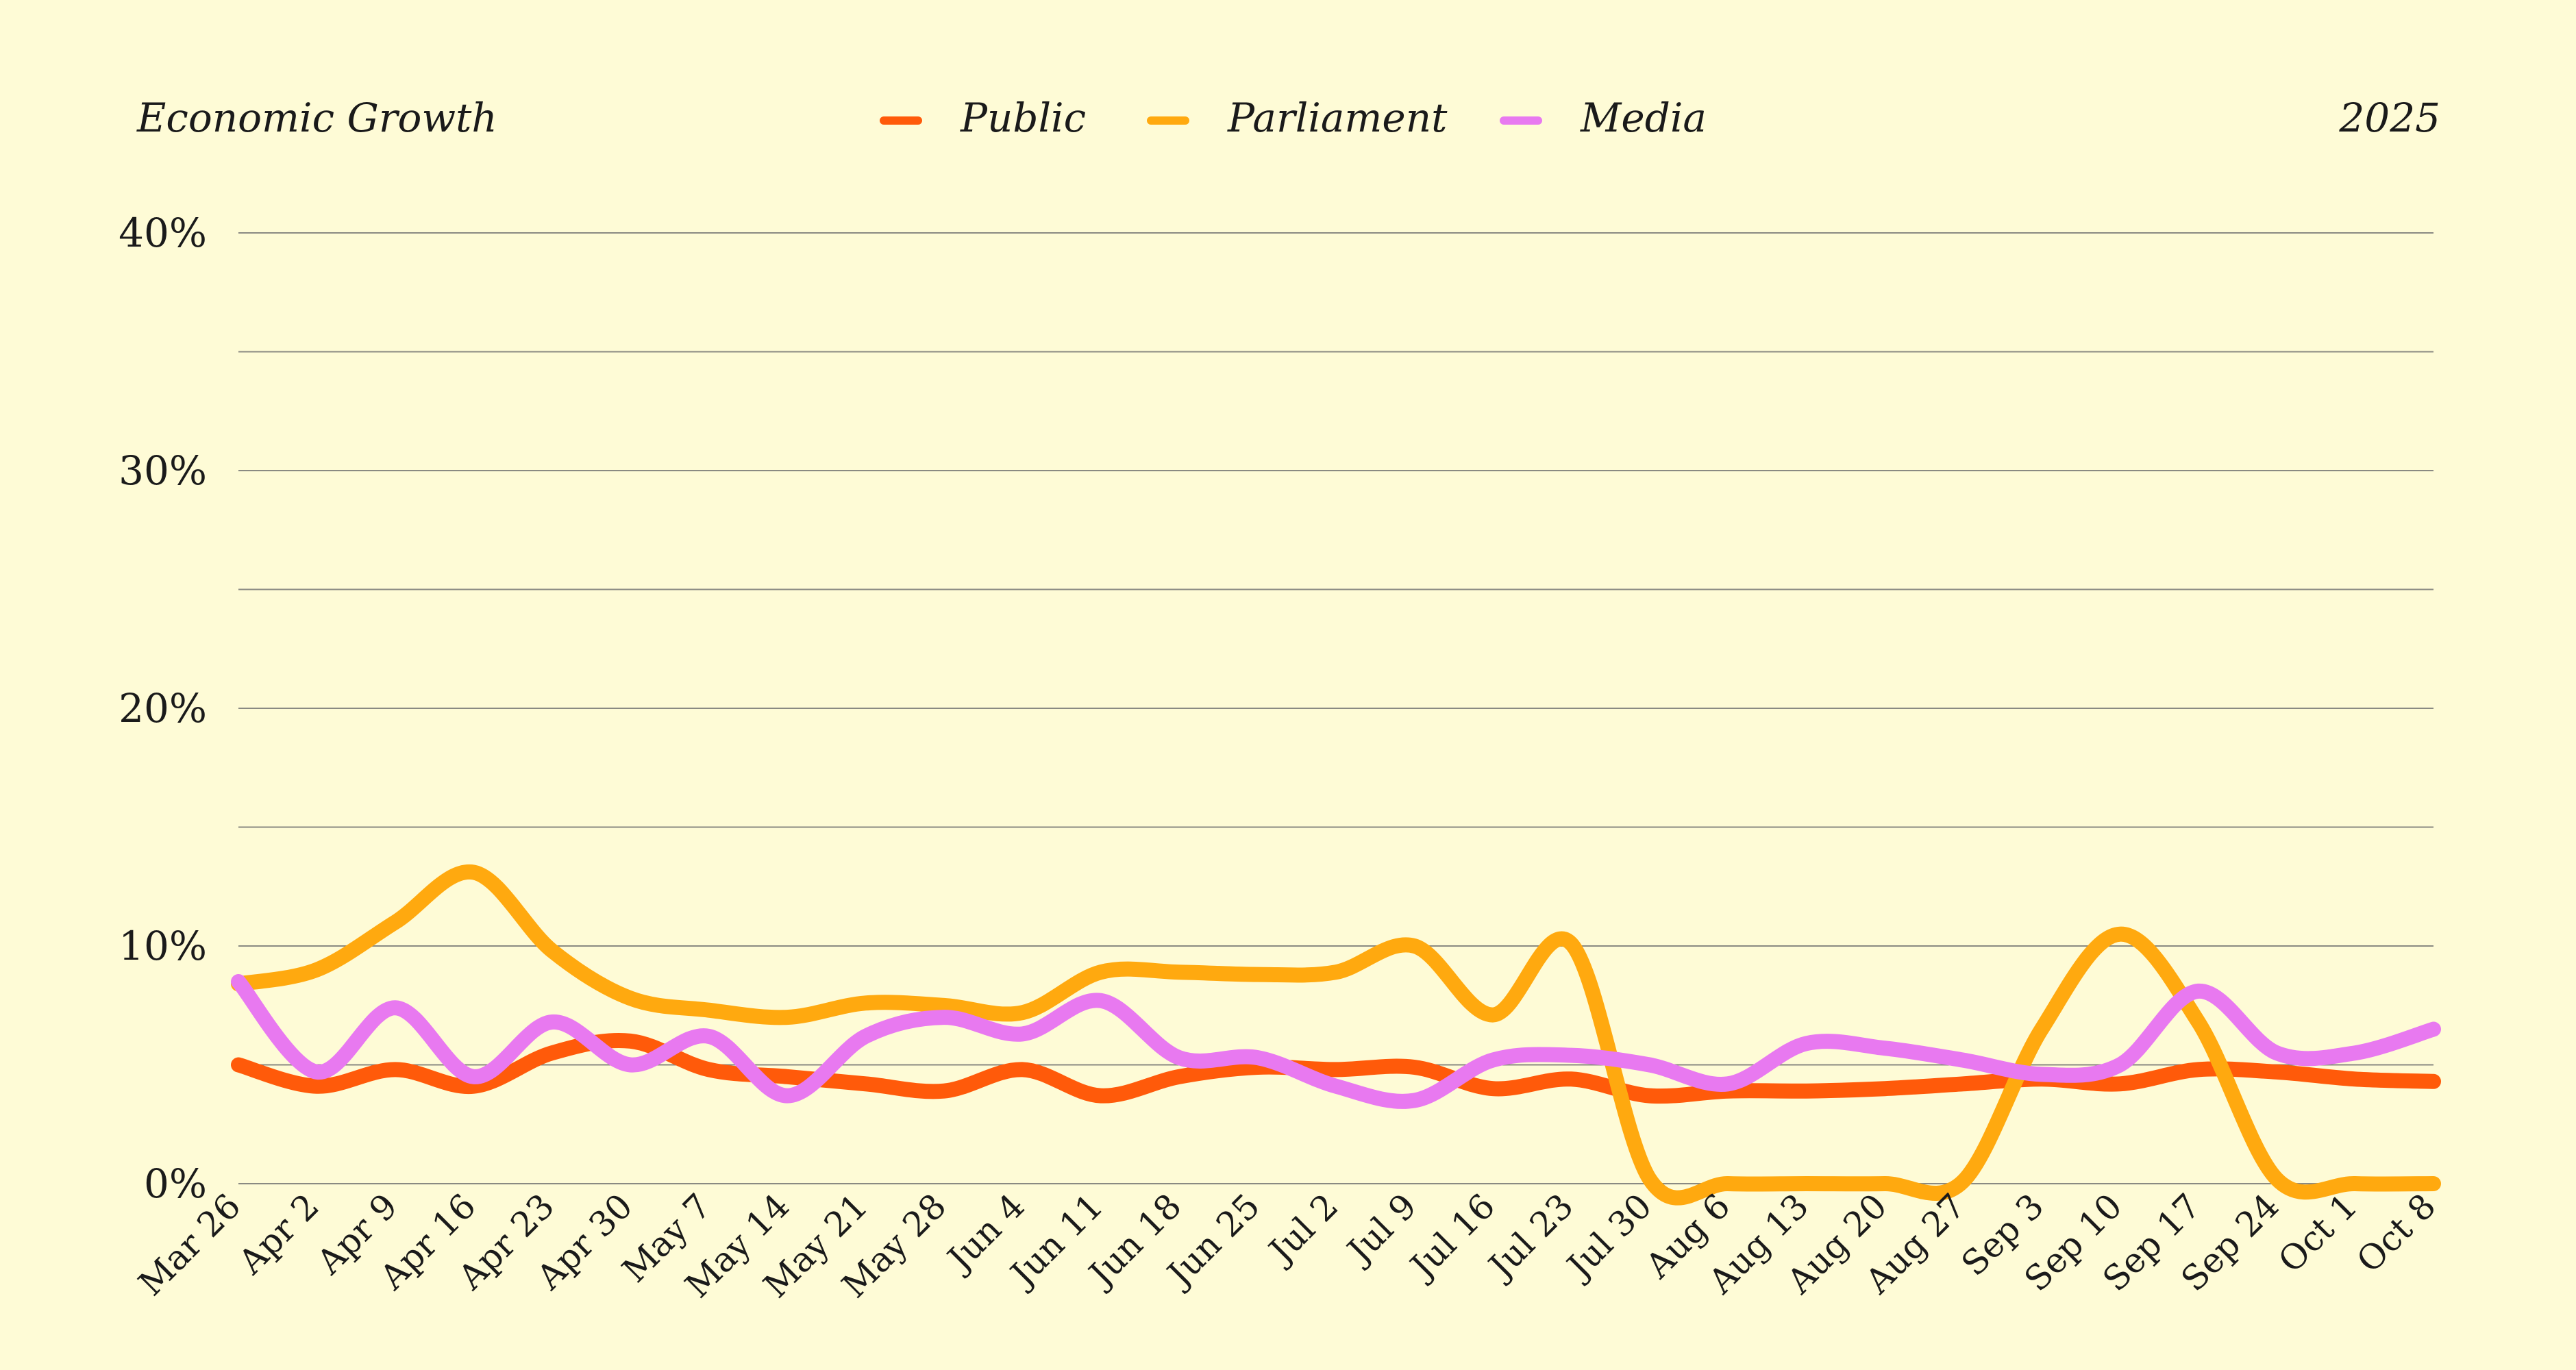 The height and width of the screenshot is (1370, 2576). What do you see at coordinates (1643, 118) in the screenshot?
I see `legend-label-media: Media` at bounding box center [1643, 118].